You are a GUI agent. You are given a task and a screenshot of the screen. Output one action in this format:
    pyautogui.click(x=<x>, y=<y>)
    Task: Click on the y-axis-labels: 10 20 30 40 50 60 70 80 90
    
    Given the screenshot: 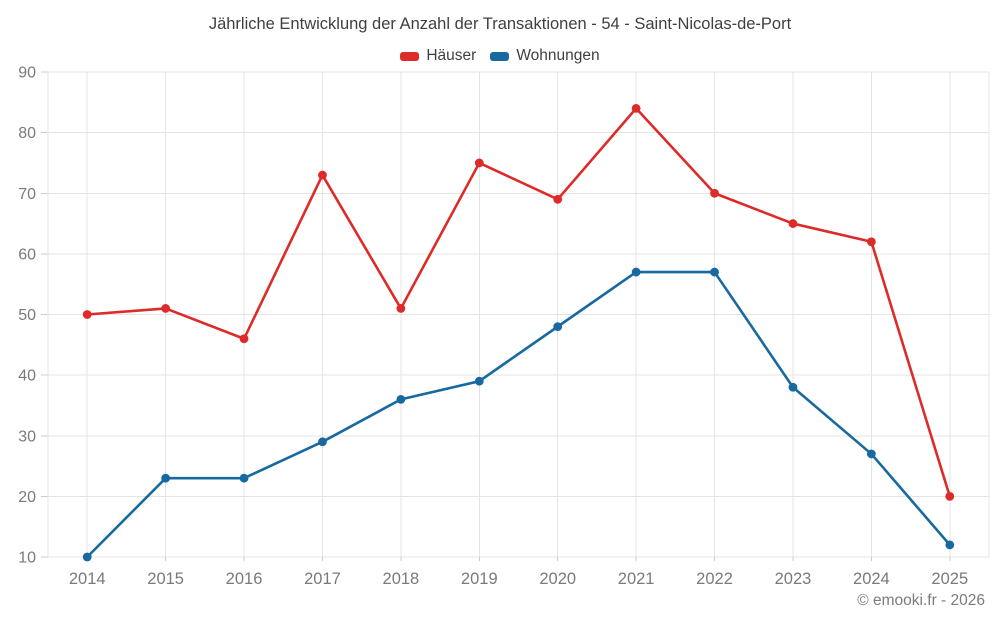 What is the action you would take?
    pyautogui.click(x=27, y=316)
    